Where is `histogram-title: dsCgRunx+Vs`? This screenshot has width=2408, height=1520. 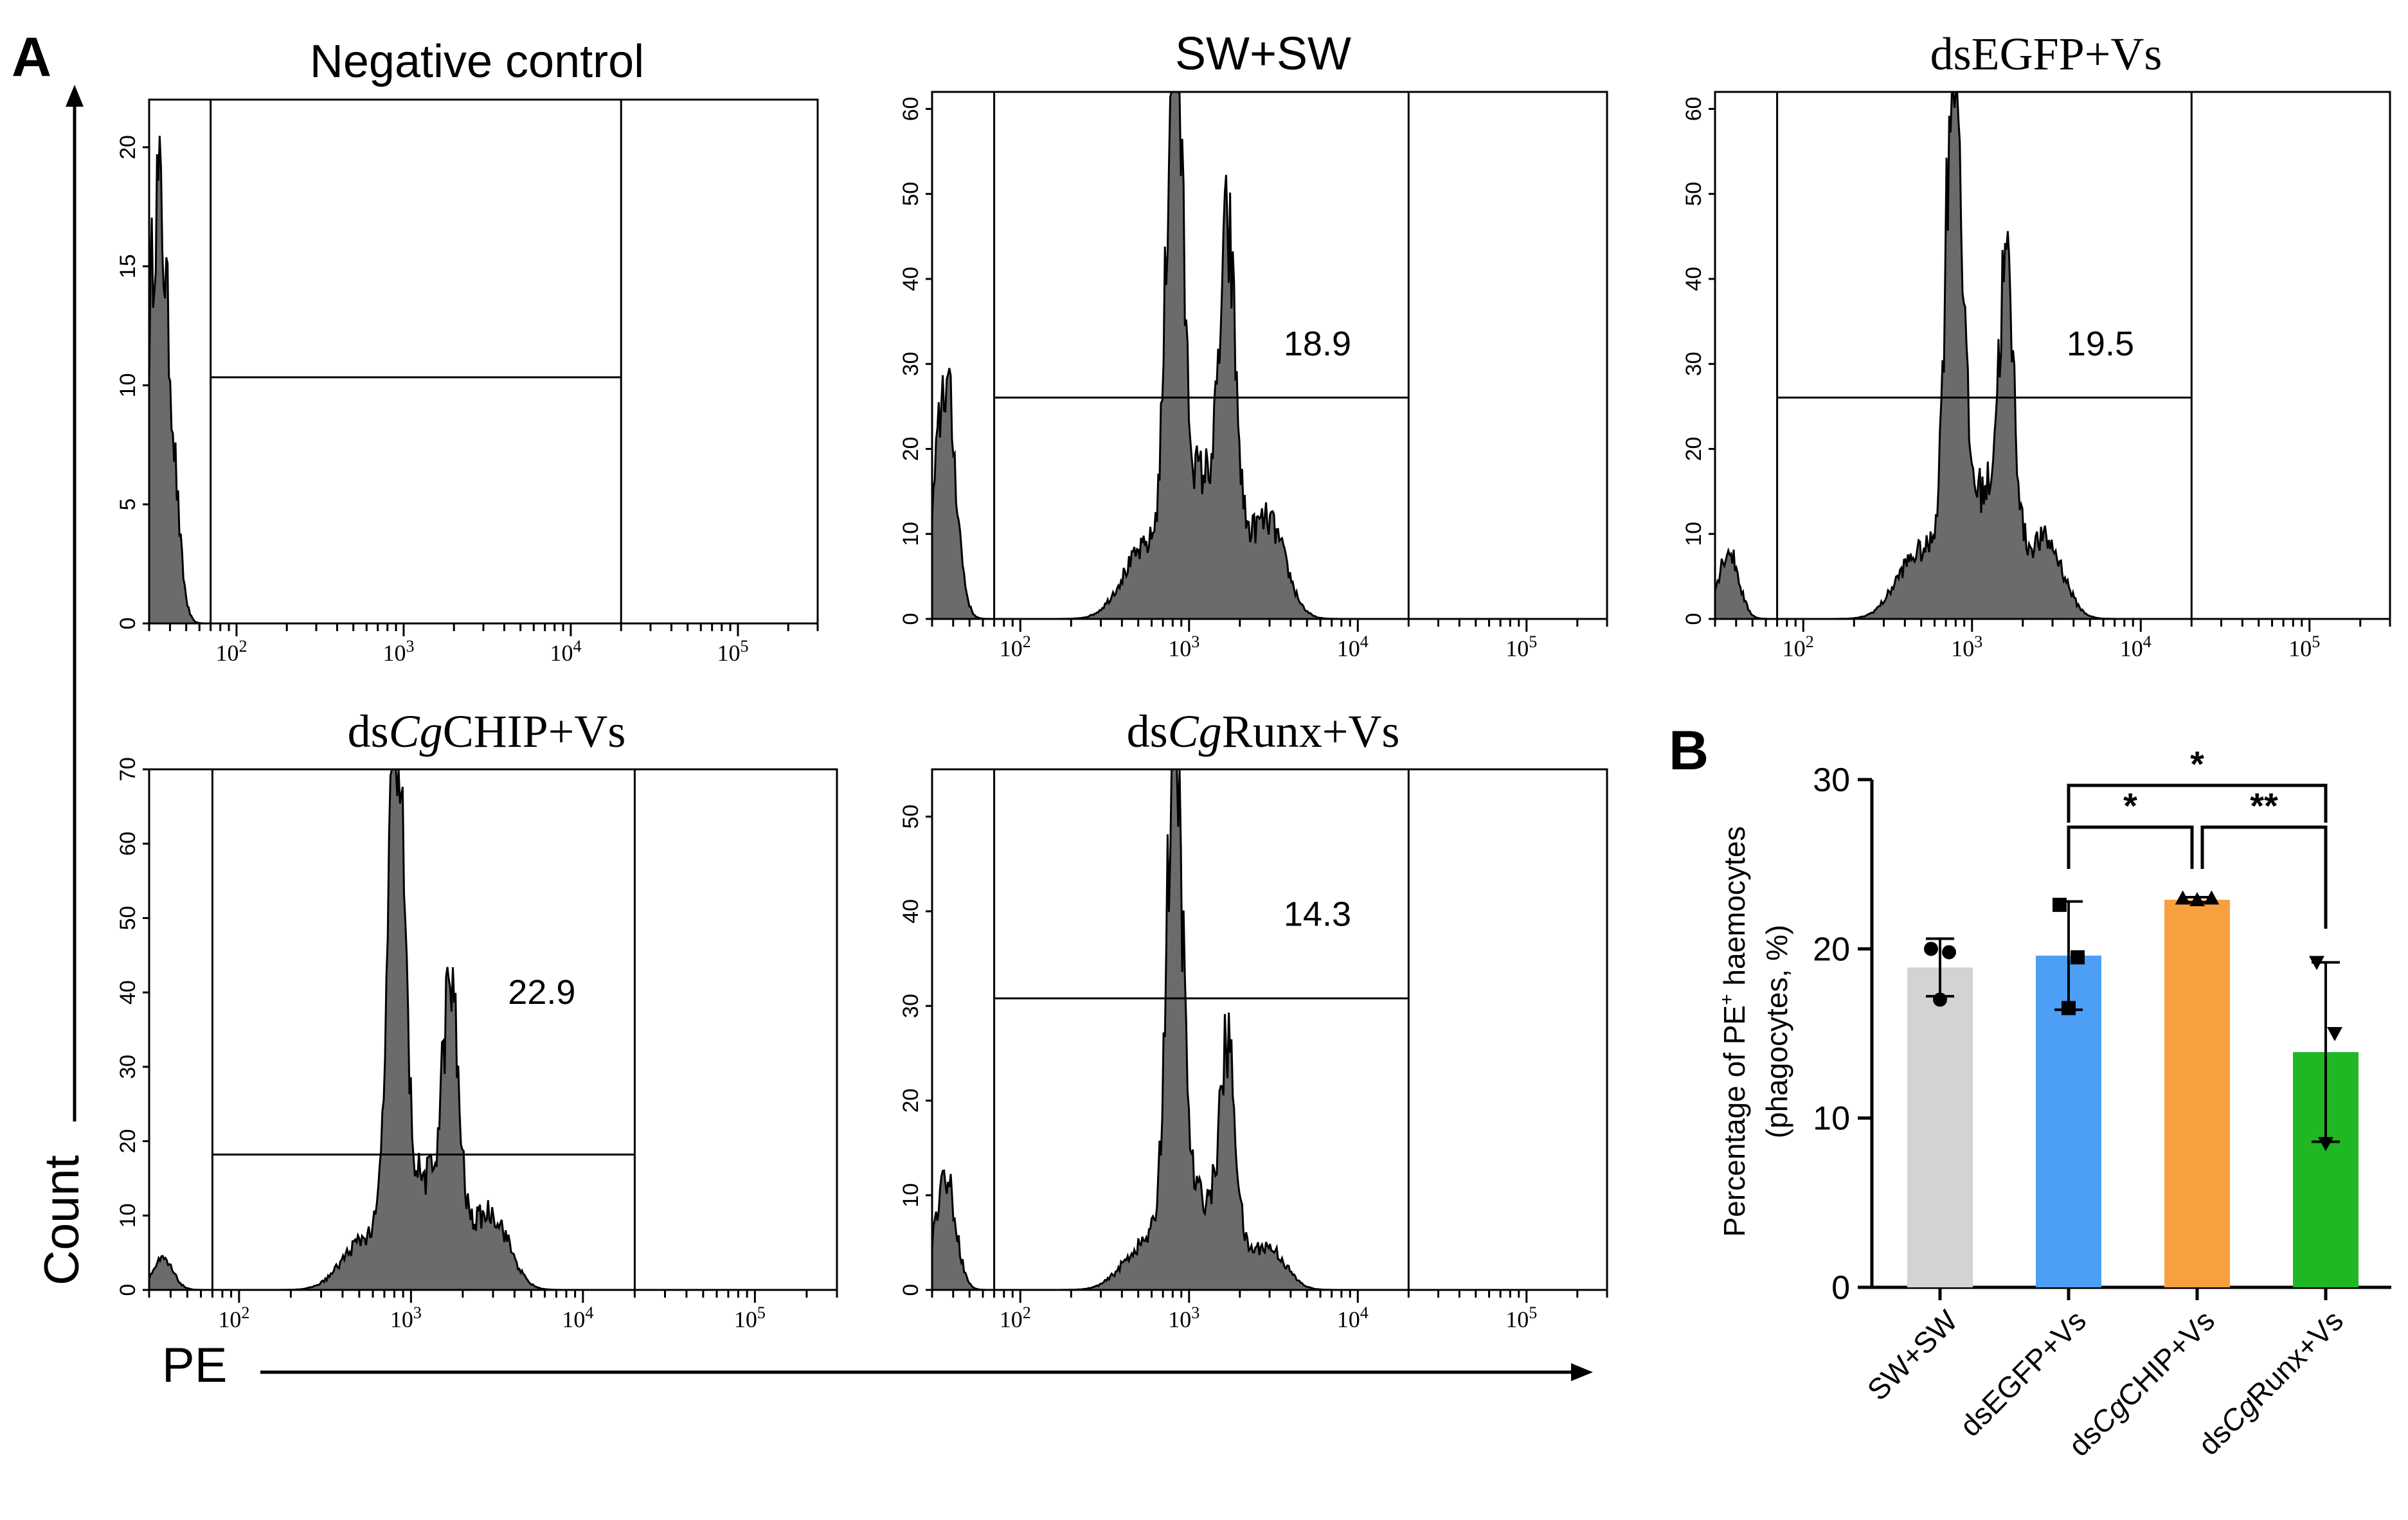 histogram-title: dsCgRunx+Vs is located at coordinates (1263, 731).